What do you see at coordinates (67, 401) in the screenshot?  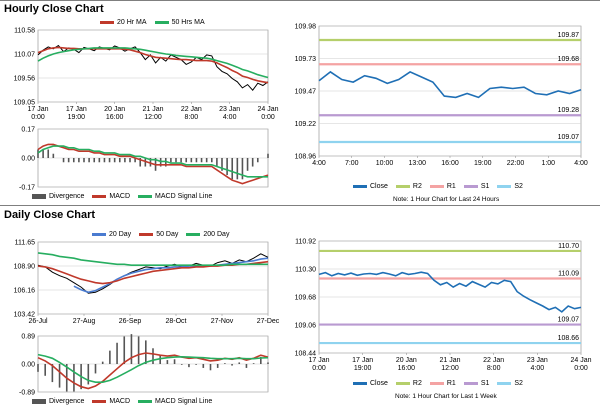 I see `legend-label-divergence-daily: Divergence` at bounding box center [67, 401].